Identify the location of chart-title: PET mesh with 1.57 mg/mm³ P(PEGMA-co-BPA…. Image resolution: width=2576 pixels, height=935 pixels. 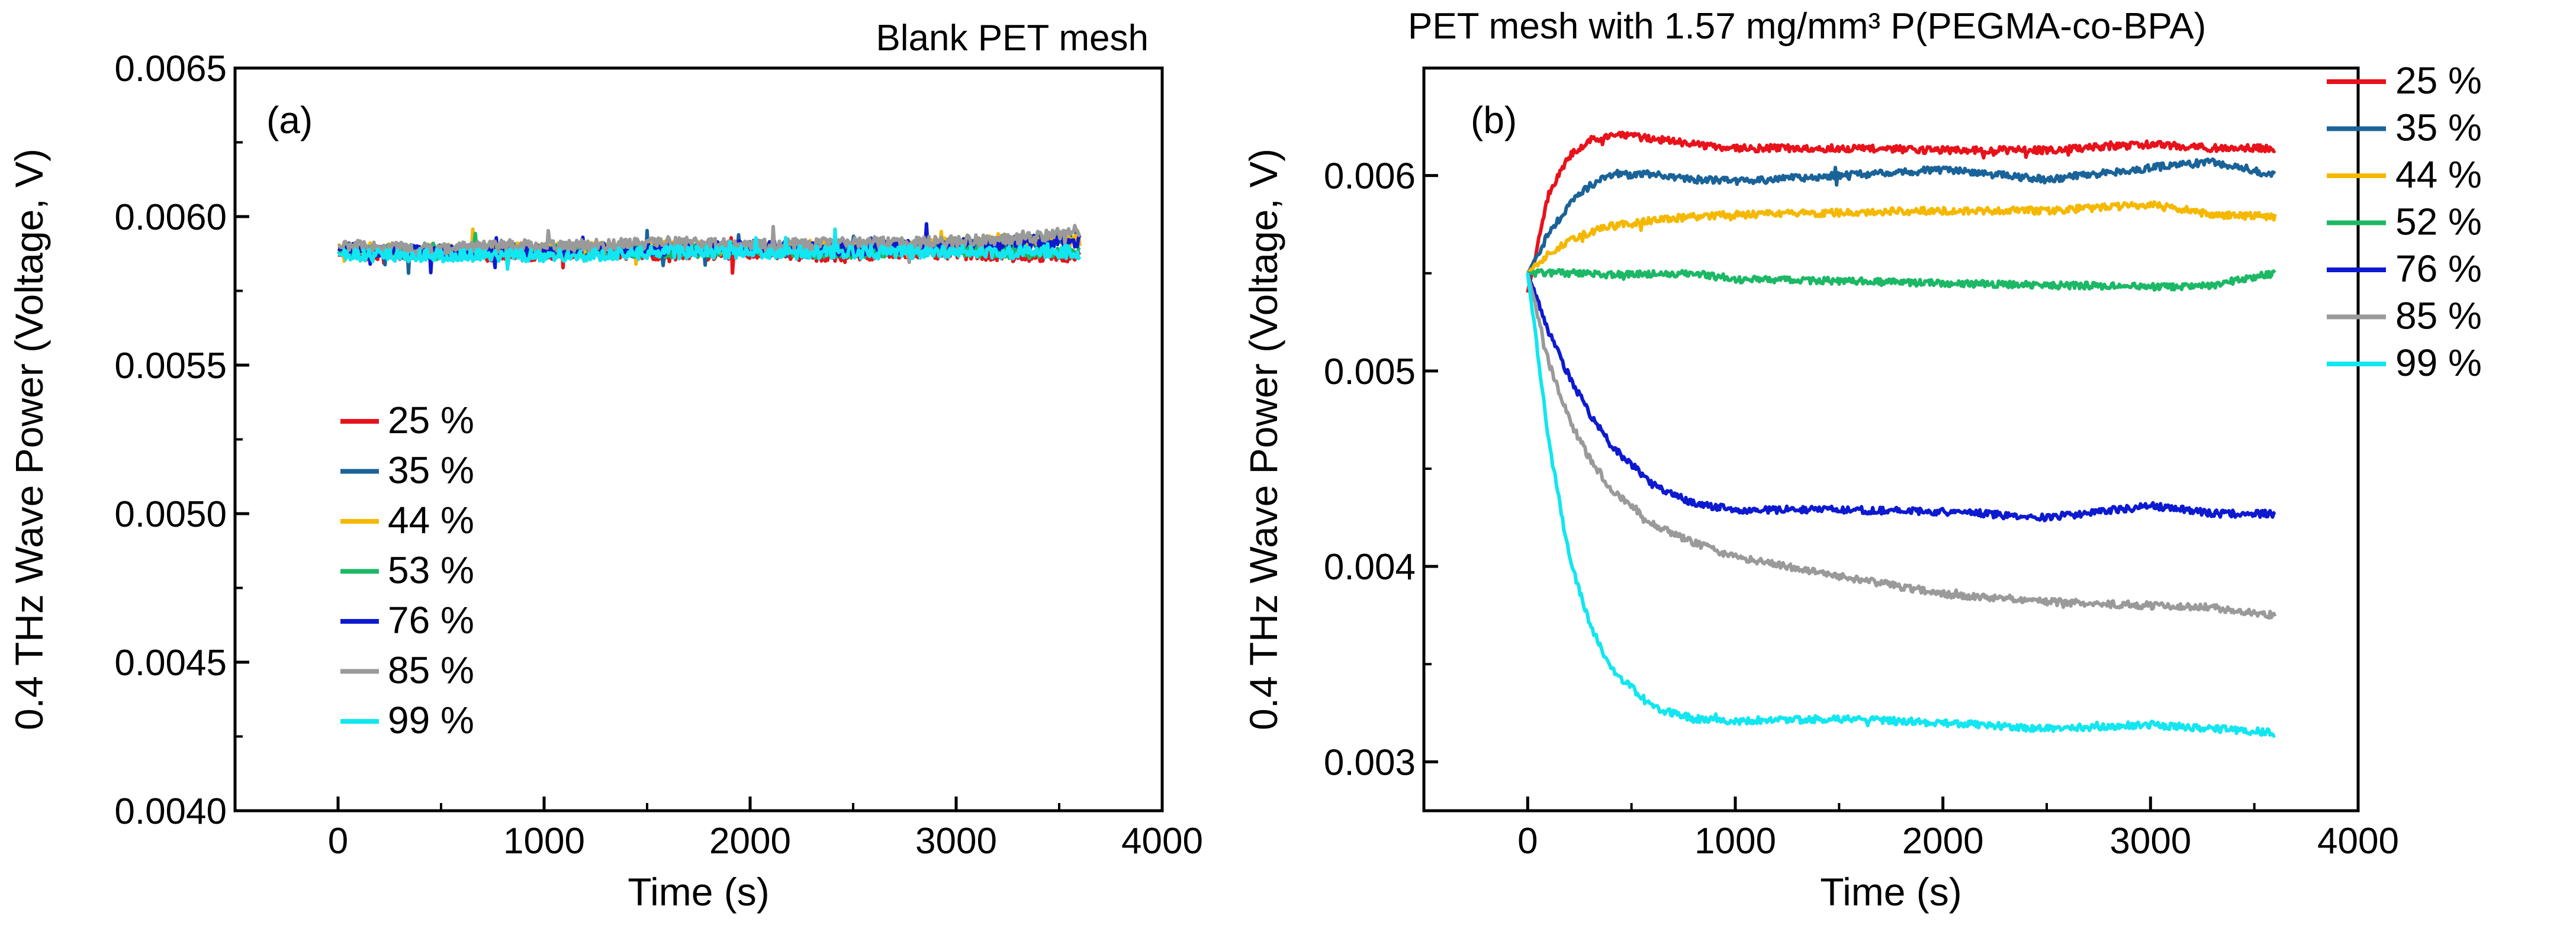
(1807, 27).